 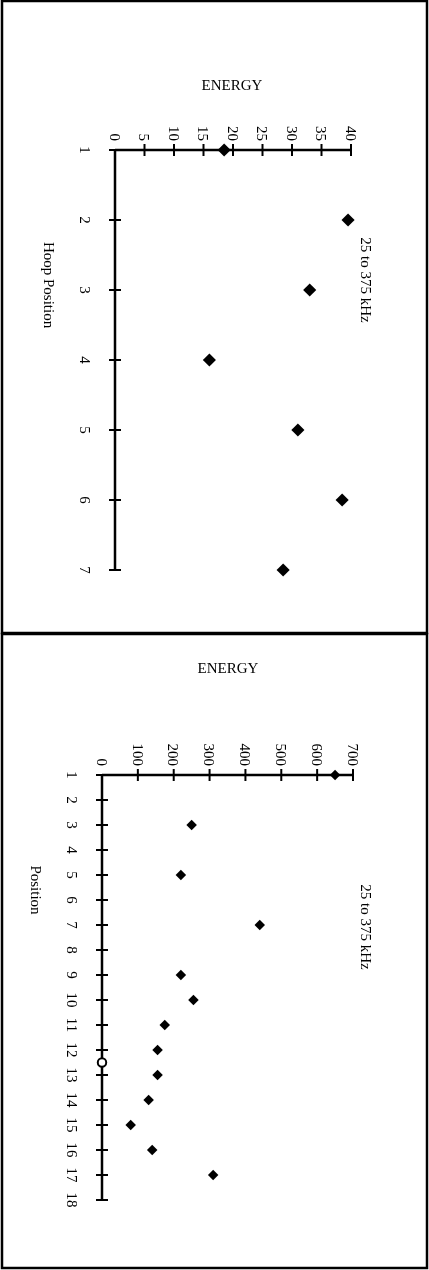 I want to click on y-tick-label: 9, so click(x=71, y=975).